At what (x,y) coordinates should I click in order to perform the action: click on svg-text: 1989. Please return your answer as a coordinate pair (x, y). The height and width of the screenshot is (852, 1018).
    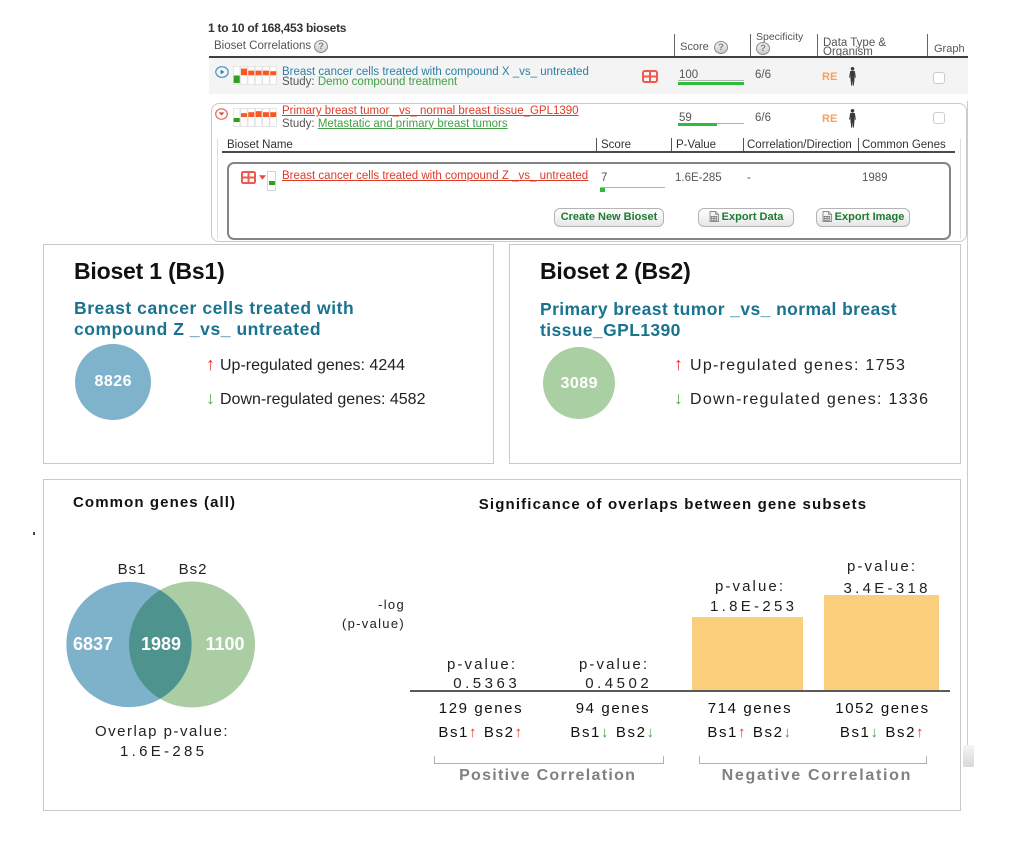
    Looking at the image, I should click on (161, 644).